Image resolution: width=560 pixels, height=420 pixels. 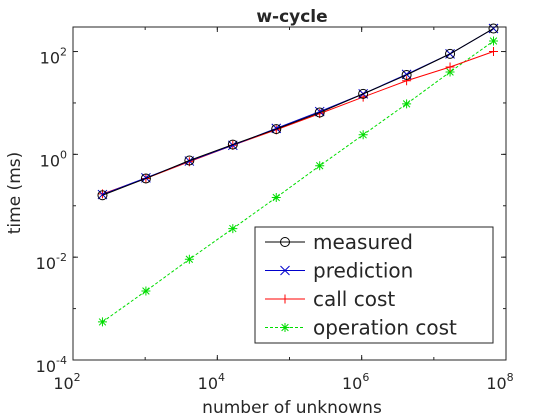 I want to click on legend-label: prediction, so click(x=363, y=271).